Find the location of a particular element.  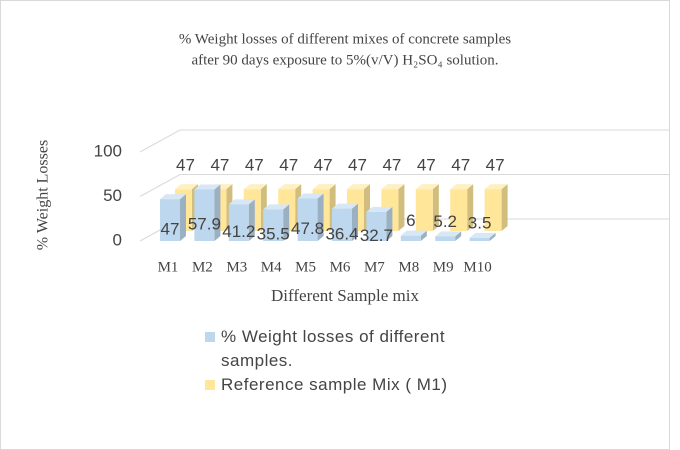

y-tick-label: 50 is located at coordinates (112, 195).